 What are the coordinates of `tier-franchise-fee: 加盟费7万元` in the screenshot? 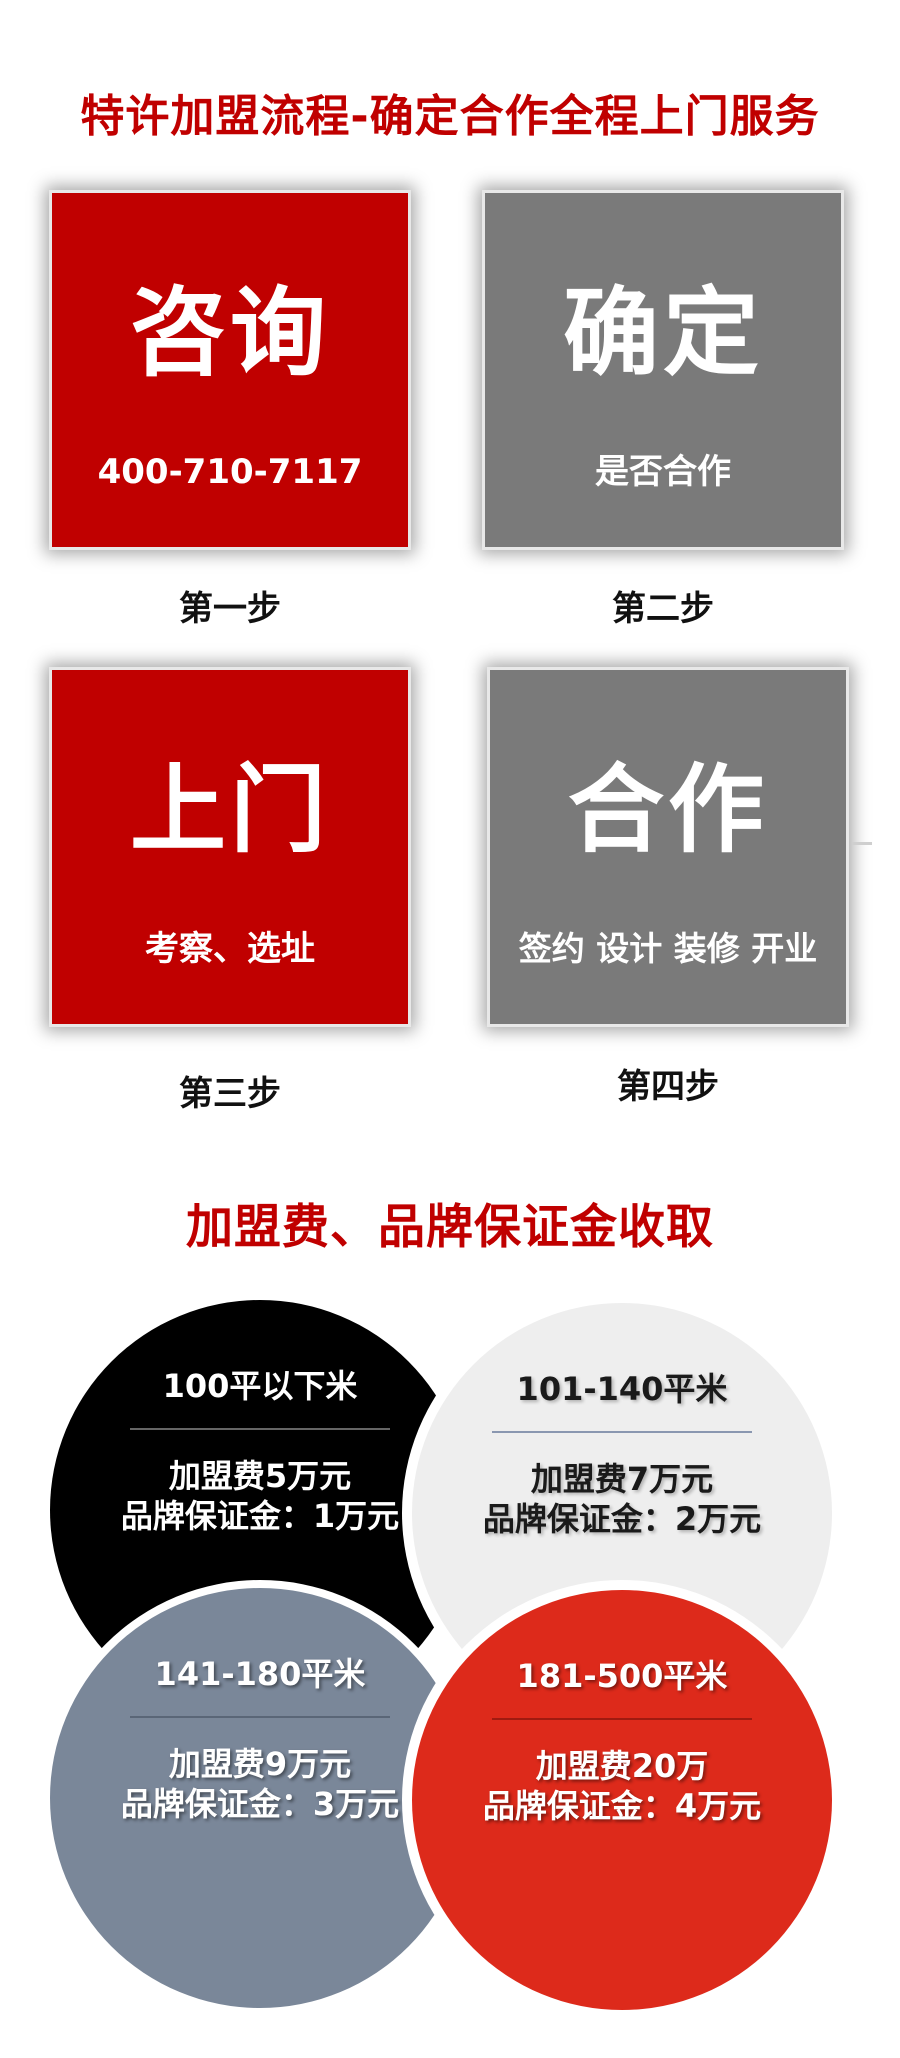 It's located at (622, 1479).